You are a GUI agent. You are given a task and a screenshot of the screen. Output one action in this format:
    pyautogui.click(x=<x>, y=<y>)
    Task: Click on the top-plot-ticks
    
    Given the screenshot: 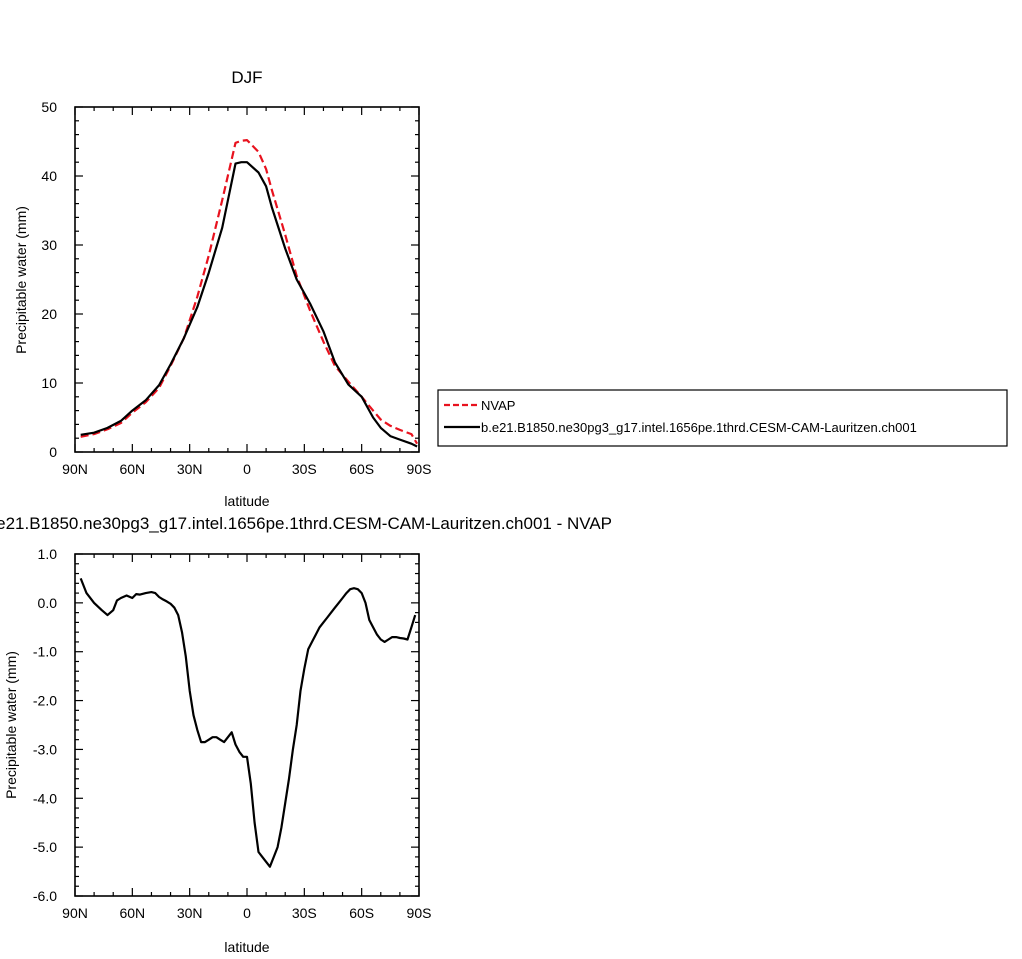 What is the action you would take?
    pyautogui.click(x=247, y=279)
    